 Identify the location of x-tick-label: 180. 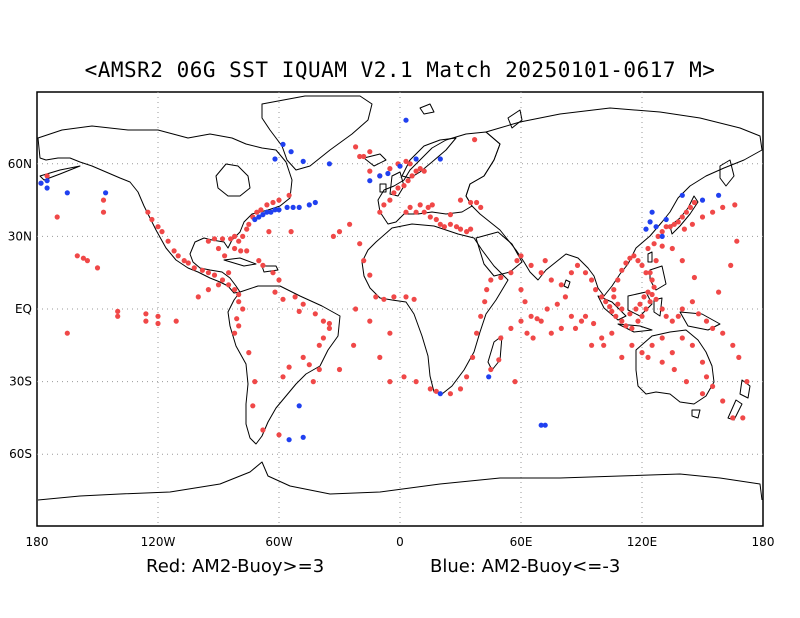
(763, 542).